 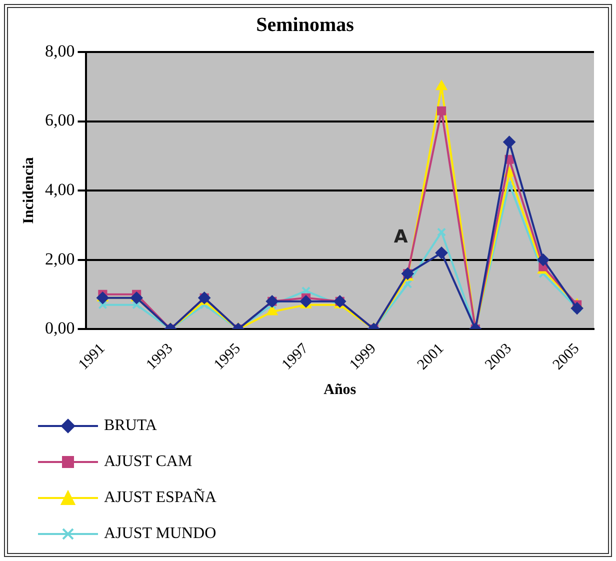 I want to click on y-tick-label: 8,00, so click(x=60, y=50).